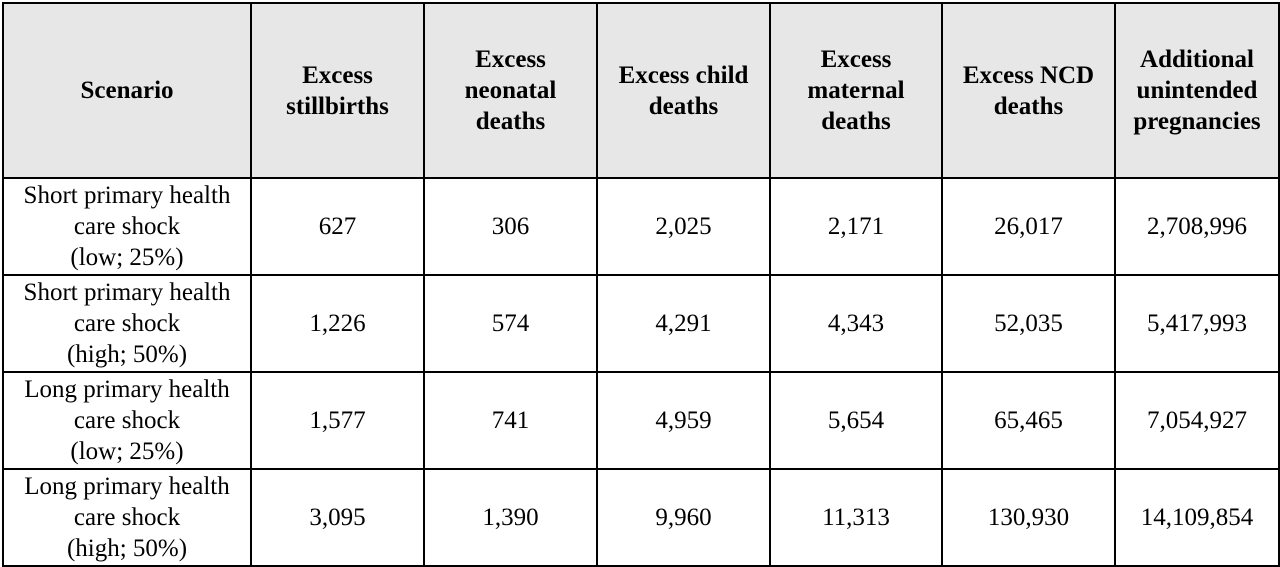 This screenshot has width=1280, height=567. I want to click on header-scenario: Scenario, so click(127, 90).